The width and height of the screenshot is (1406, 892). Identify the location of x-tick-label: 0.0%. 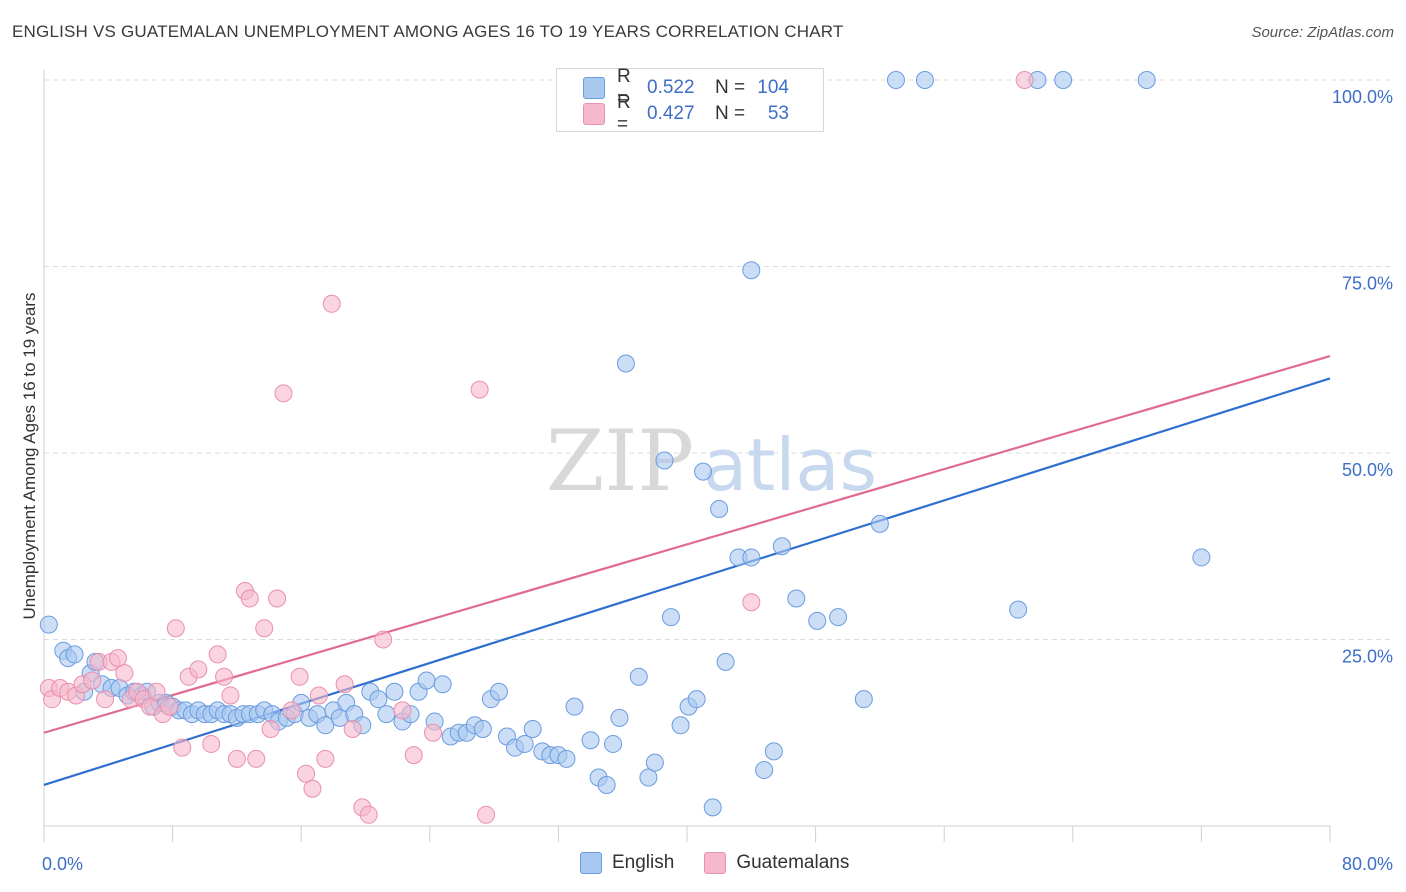
(62, 864).